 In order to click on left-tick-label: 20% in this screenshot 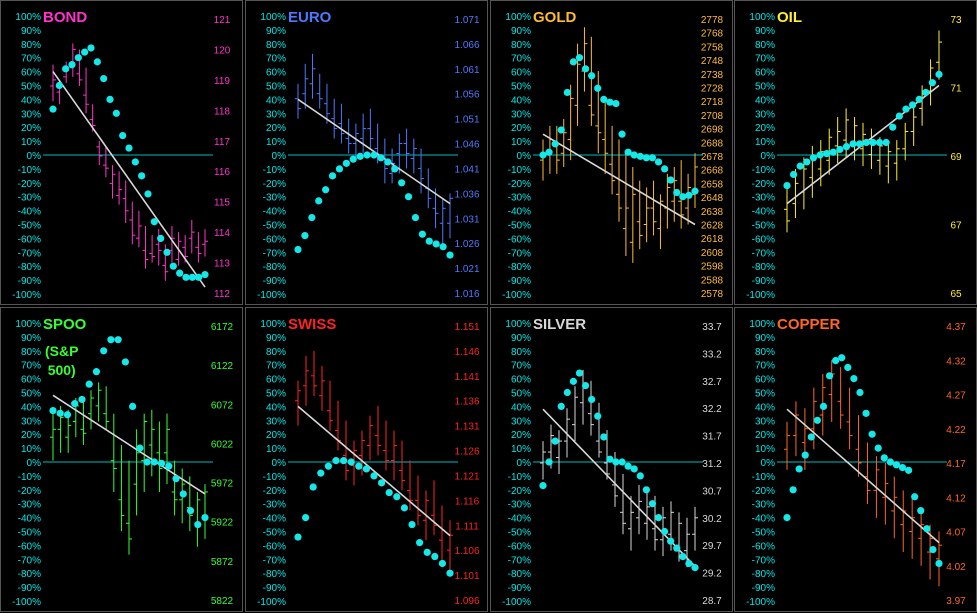, I will do `click(521, 435)`.